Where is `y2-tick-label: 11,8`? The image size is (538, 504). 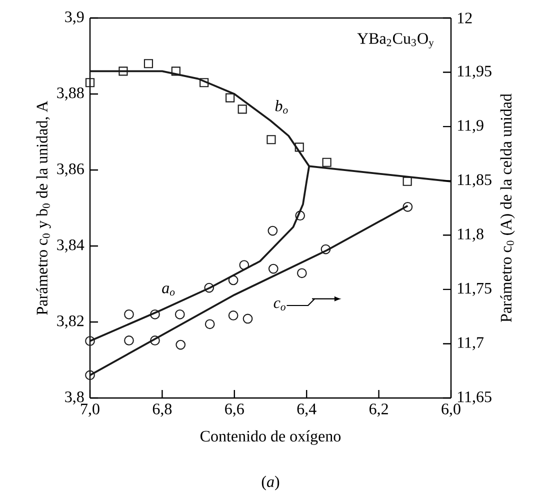 y2-tick-label: 11,8 is located at coordinates (471, 235).